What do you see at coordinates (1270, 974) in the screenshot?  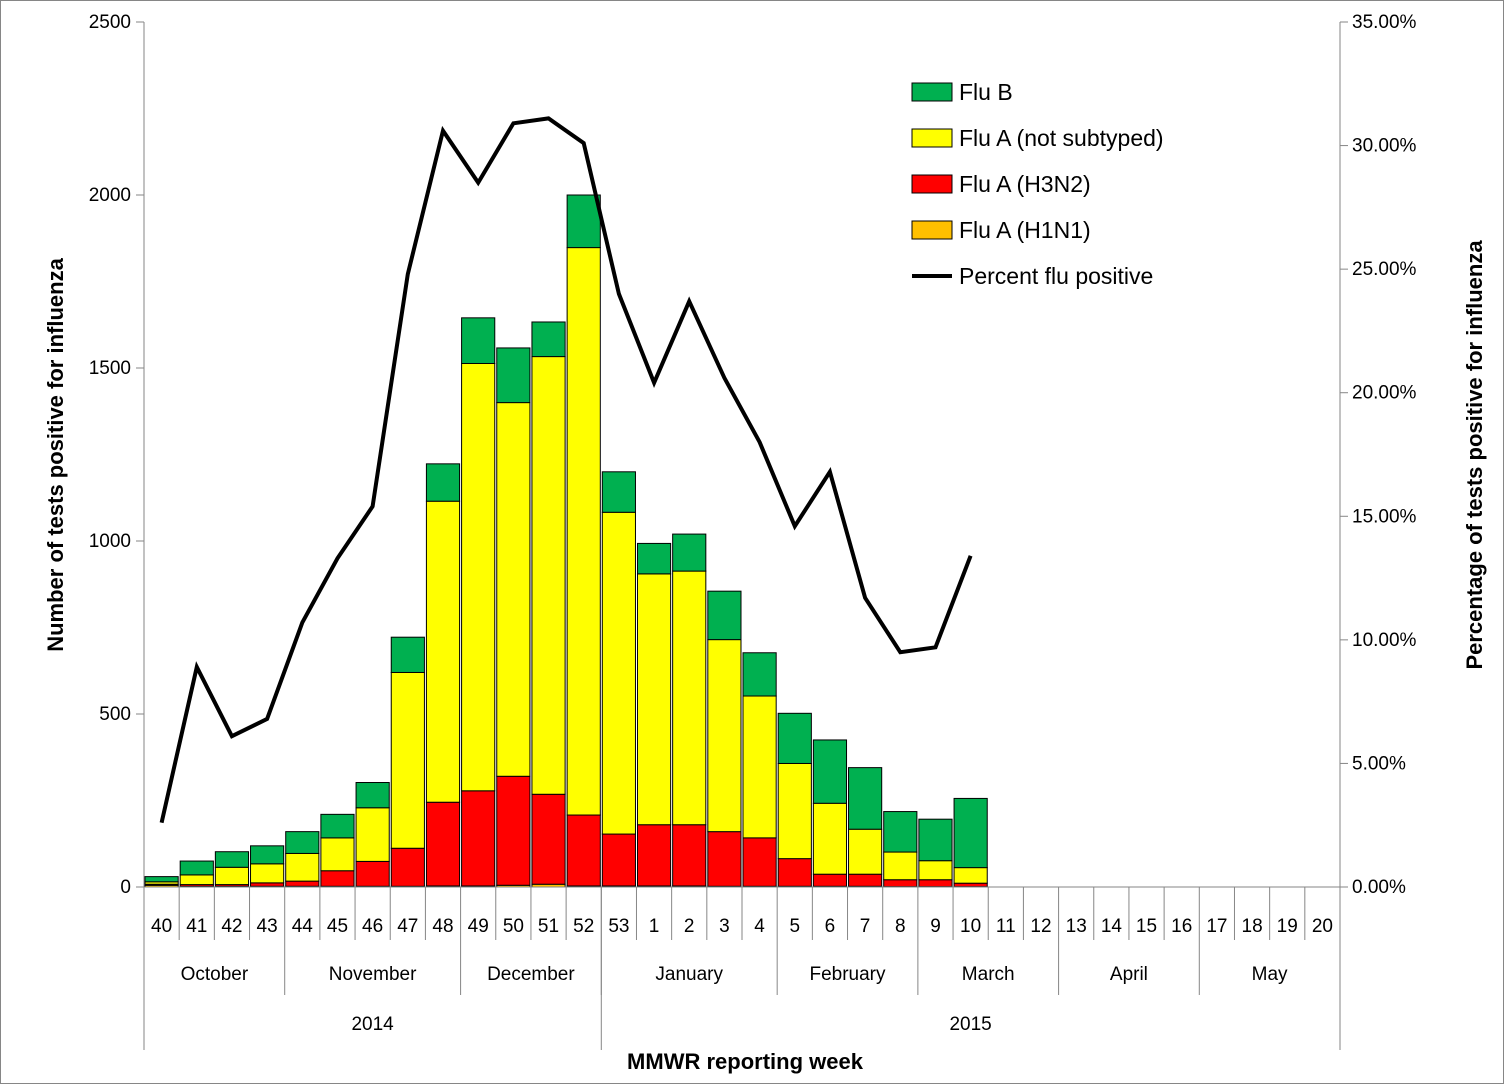 I see `month-label: May` at bounding box center [1270, 974].